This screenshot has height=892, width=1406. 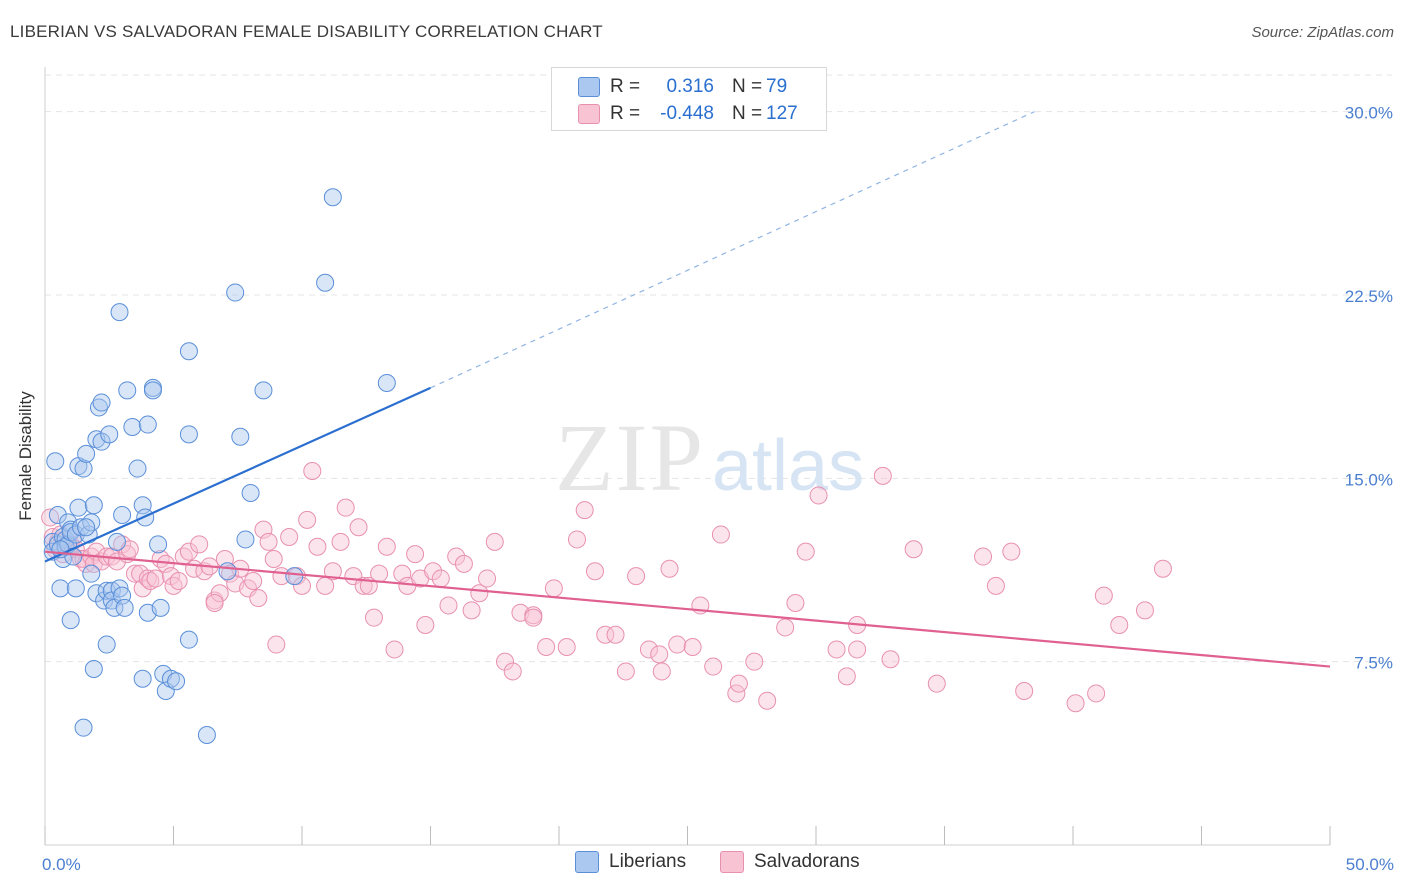 I want to click on salvadorans-n-value: 127, so click(x=782, y=113).